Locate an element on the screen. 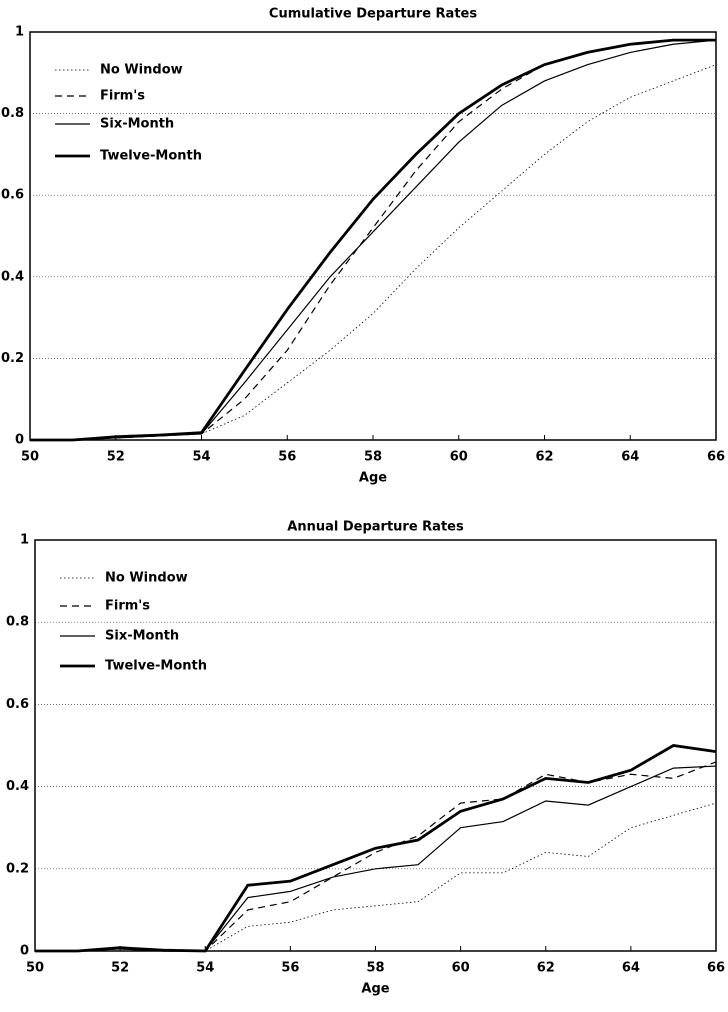 This screenshot has width=728, height=1012. series-line is located at coordinates (376, 877).